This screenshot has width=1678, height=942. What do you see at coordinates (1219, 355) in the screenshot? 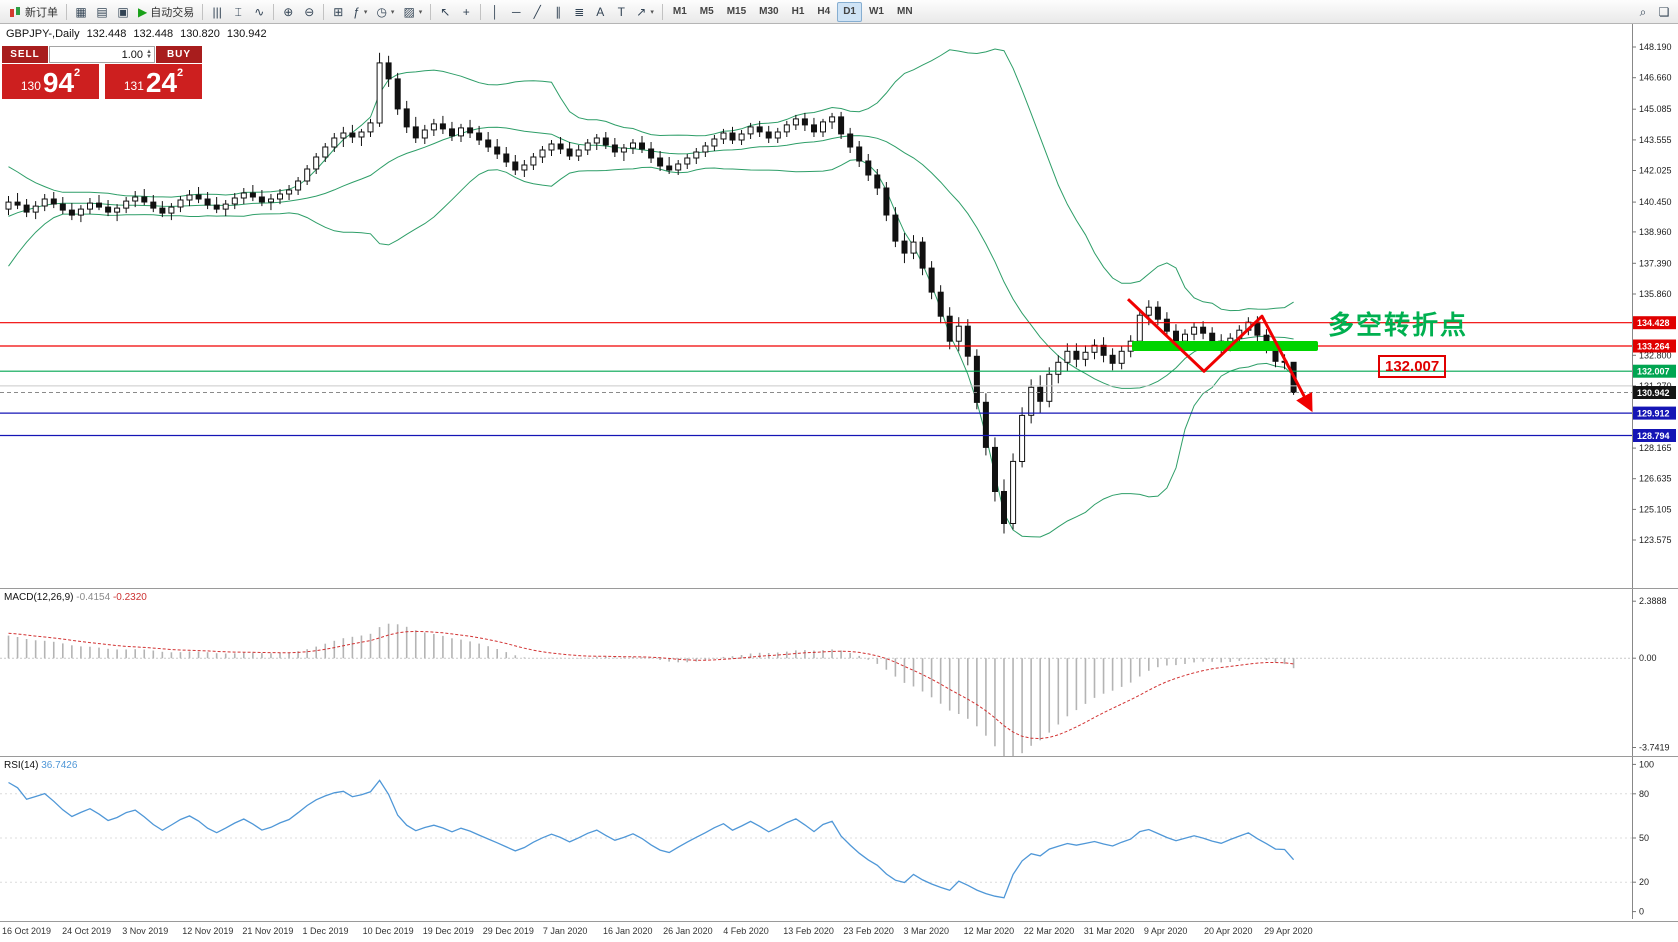
I see `trend-arrow-annotation` at bounding box center [1219, 355].